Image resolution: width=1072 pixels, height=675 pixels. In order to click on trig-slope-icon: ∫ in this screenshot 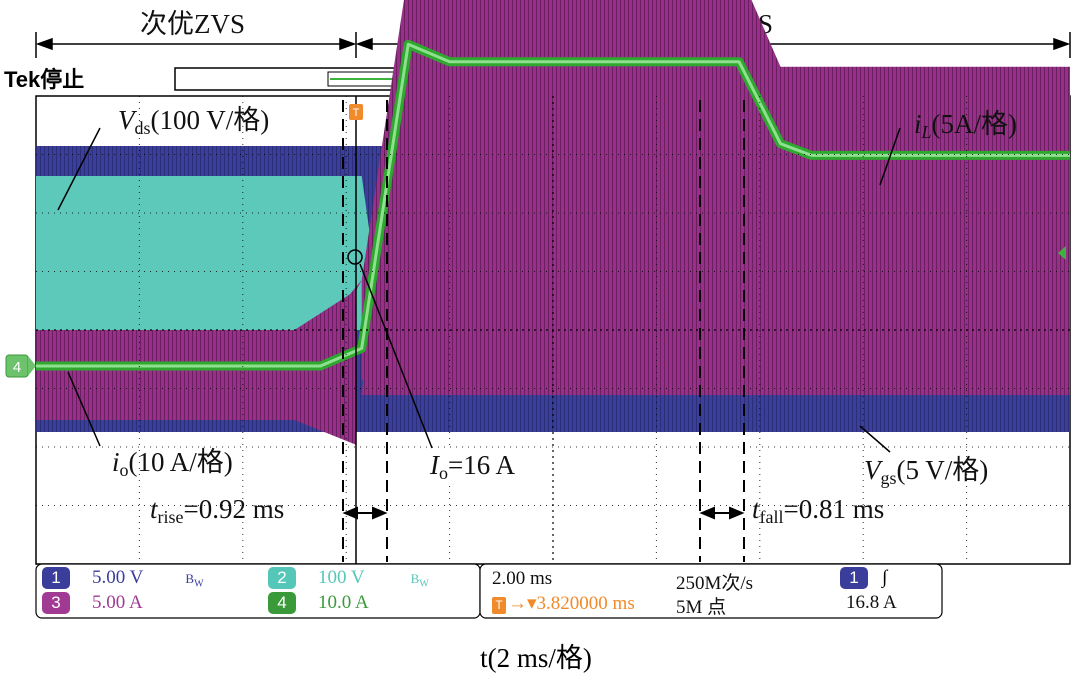, I will do `click(885, 577)`.